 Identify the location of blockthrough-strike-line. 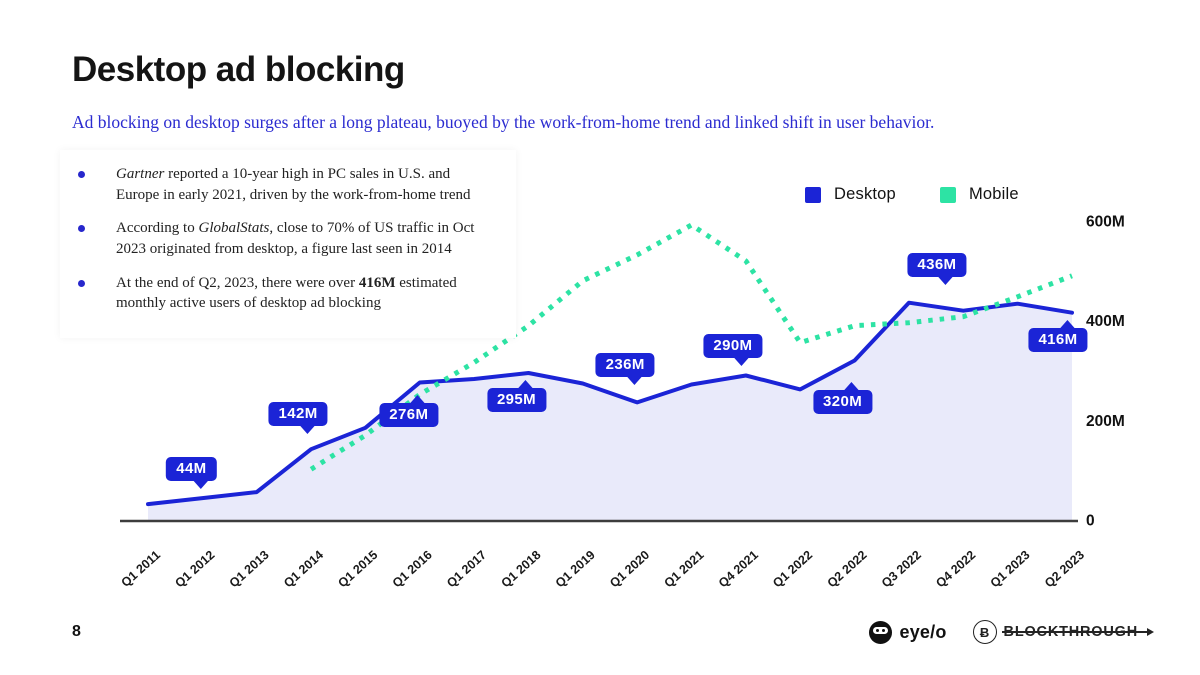
(1074, 632).